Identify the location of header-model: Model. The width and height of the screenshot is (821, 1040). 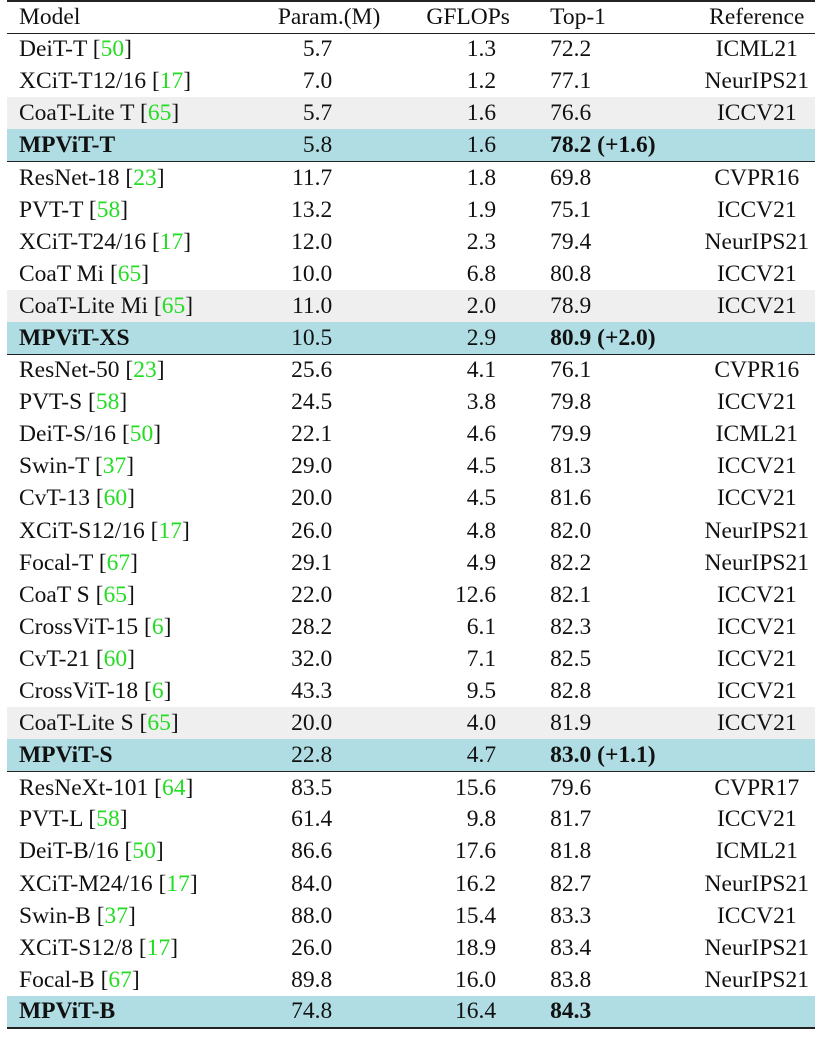
(50, 17).